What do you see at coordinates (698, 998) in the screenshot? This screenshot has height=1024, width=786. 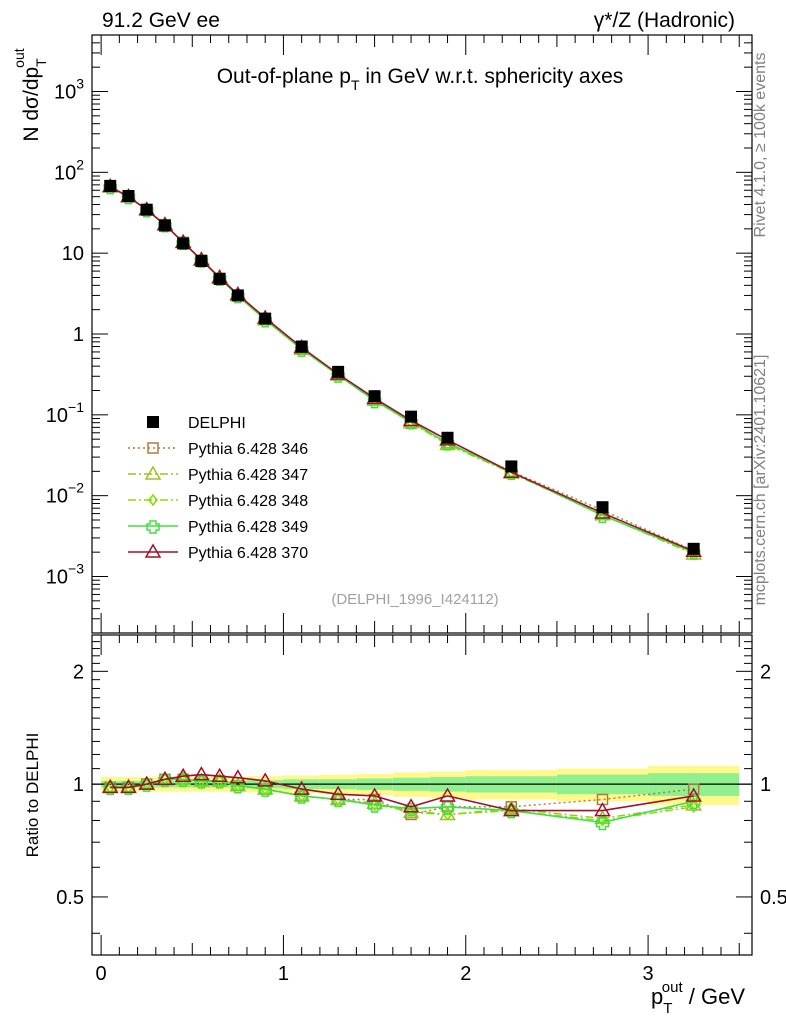 I see `x-axis-label: pTout / GeV` at bounding box center [698, 998].